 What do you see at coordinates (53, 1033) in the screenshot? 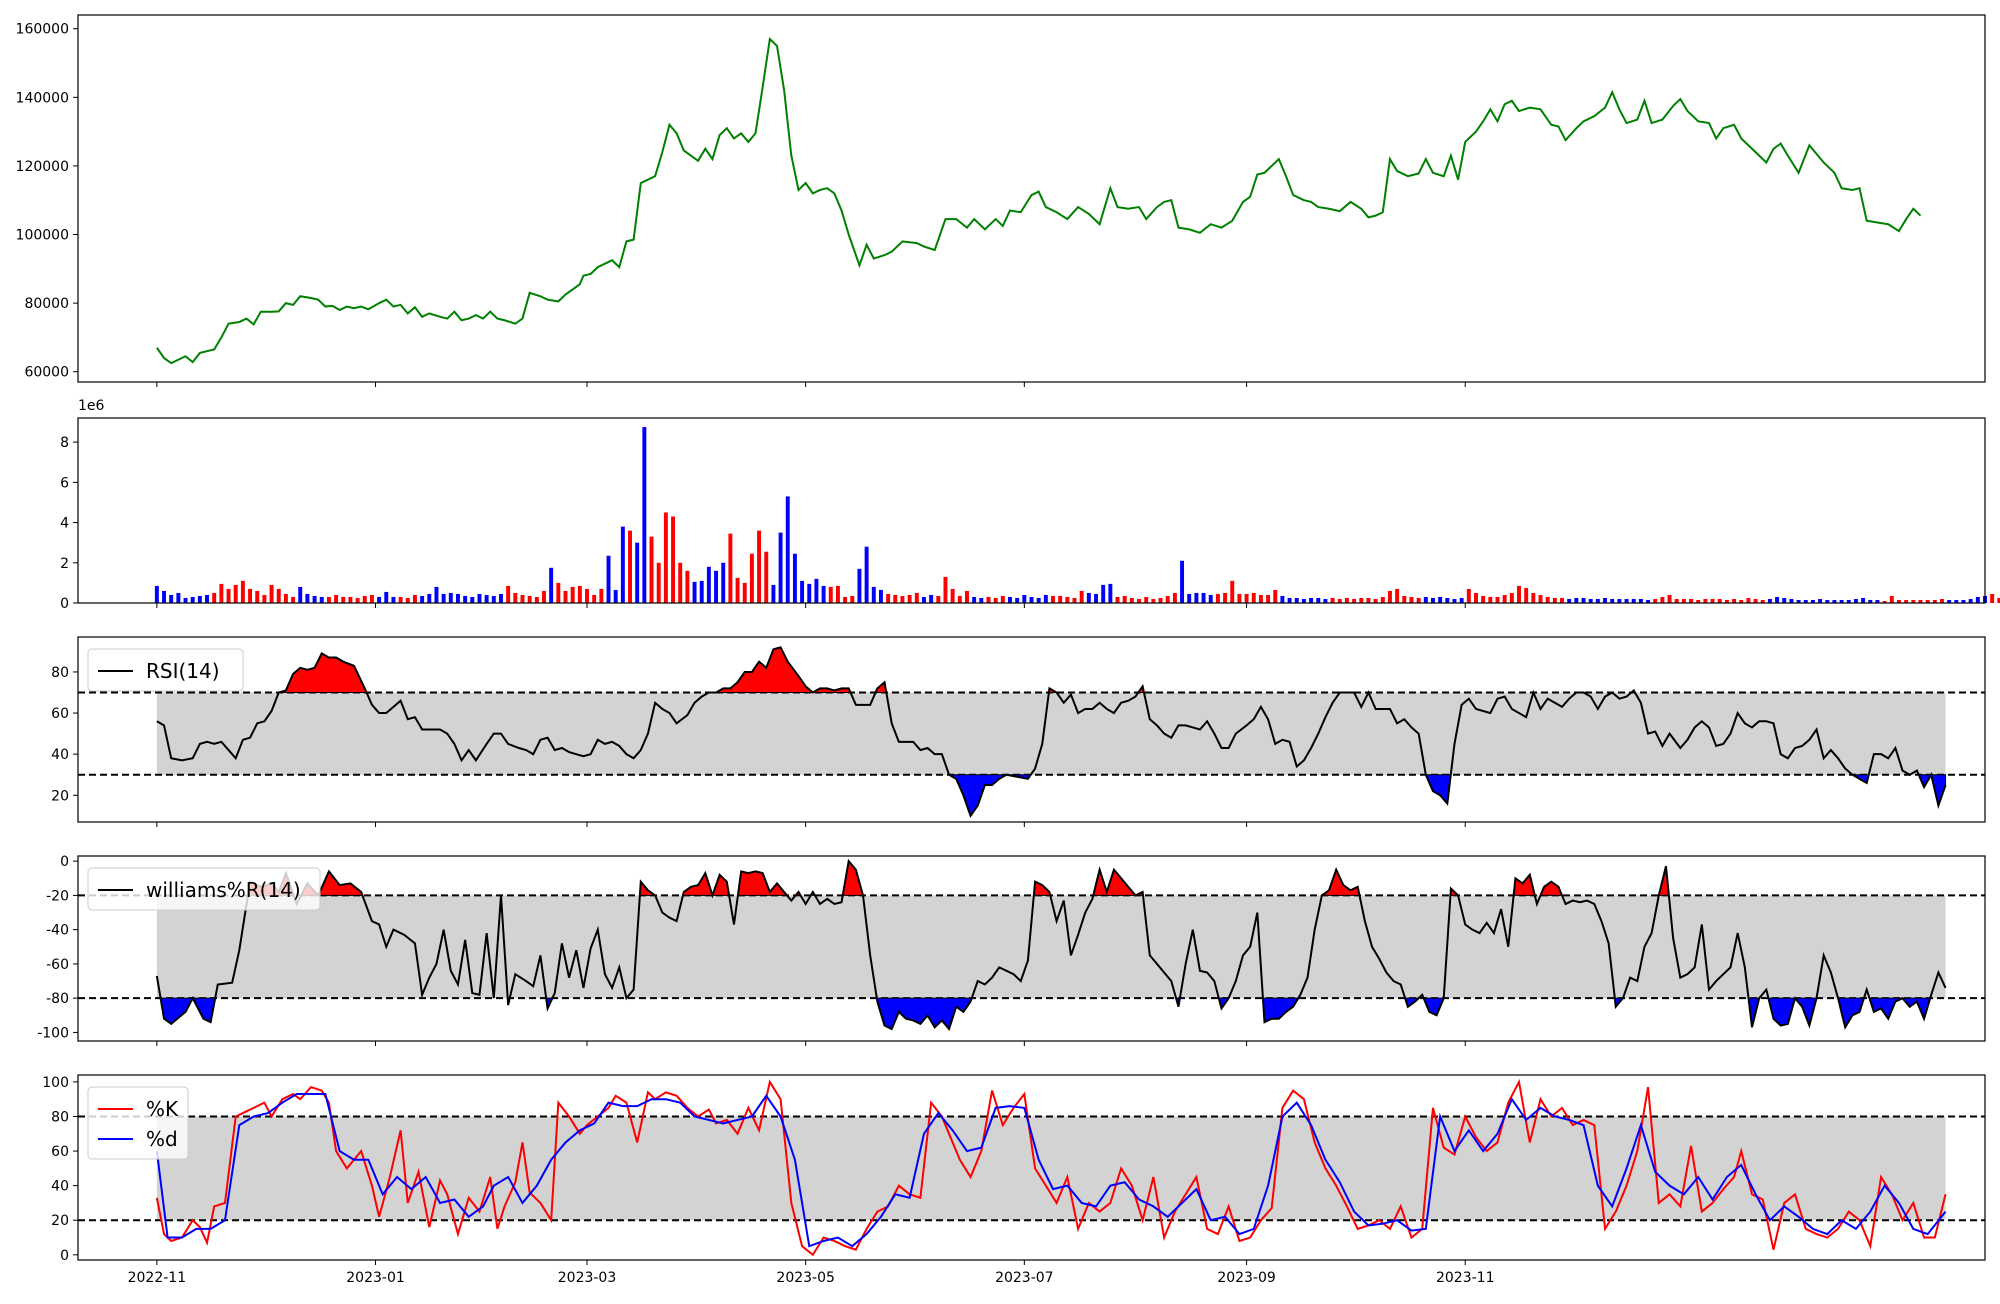
I see `y-tick-label: -100` at bounding box center [53, 1033].